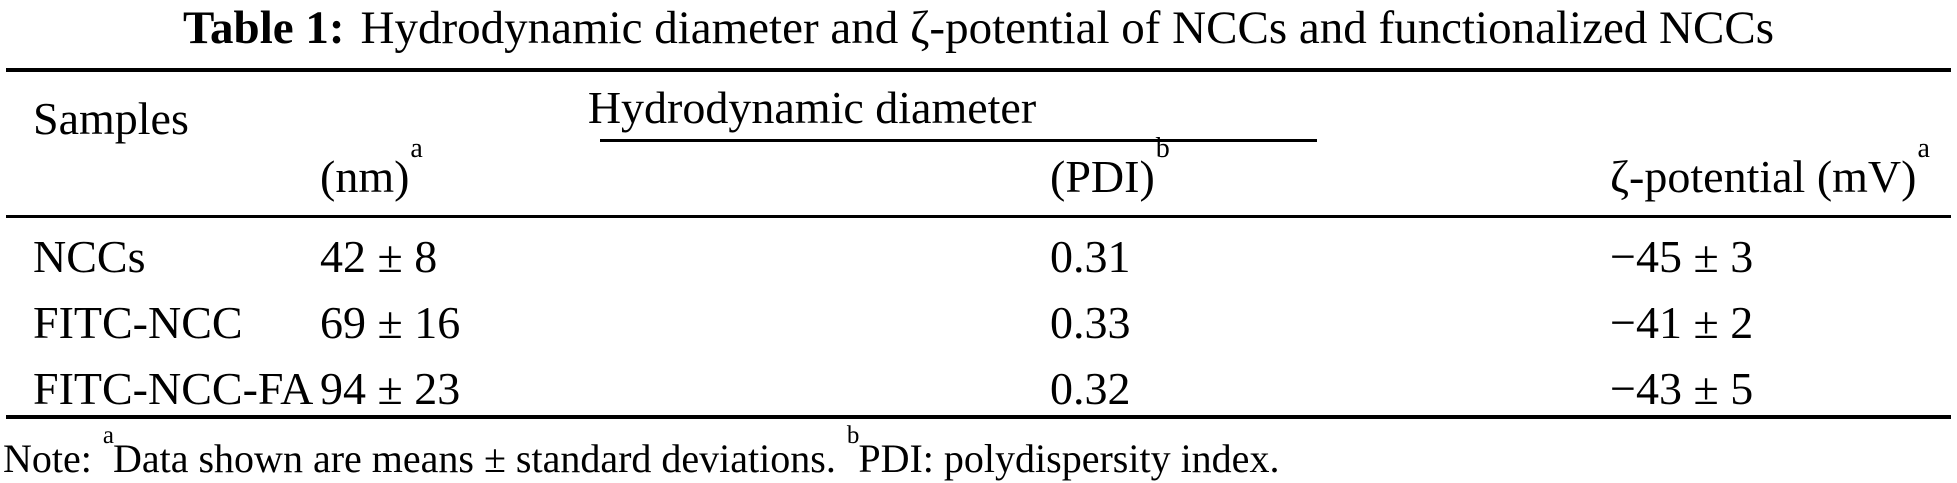 The height and width of the screenshot is (483, 1957). Describe the element at coordinates (138, 322) in the screenshot. I see `sample-name-cell: FITC-NCC` at that location.